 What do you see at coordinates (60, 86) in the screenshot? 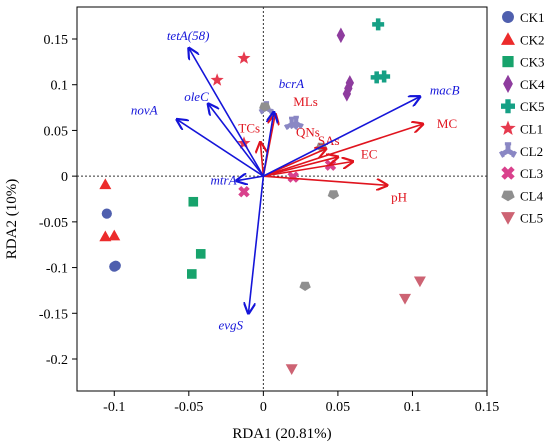
I see `y-tick-label: 0.1` at bounding box center [60, 86].